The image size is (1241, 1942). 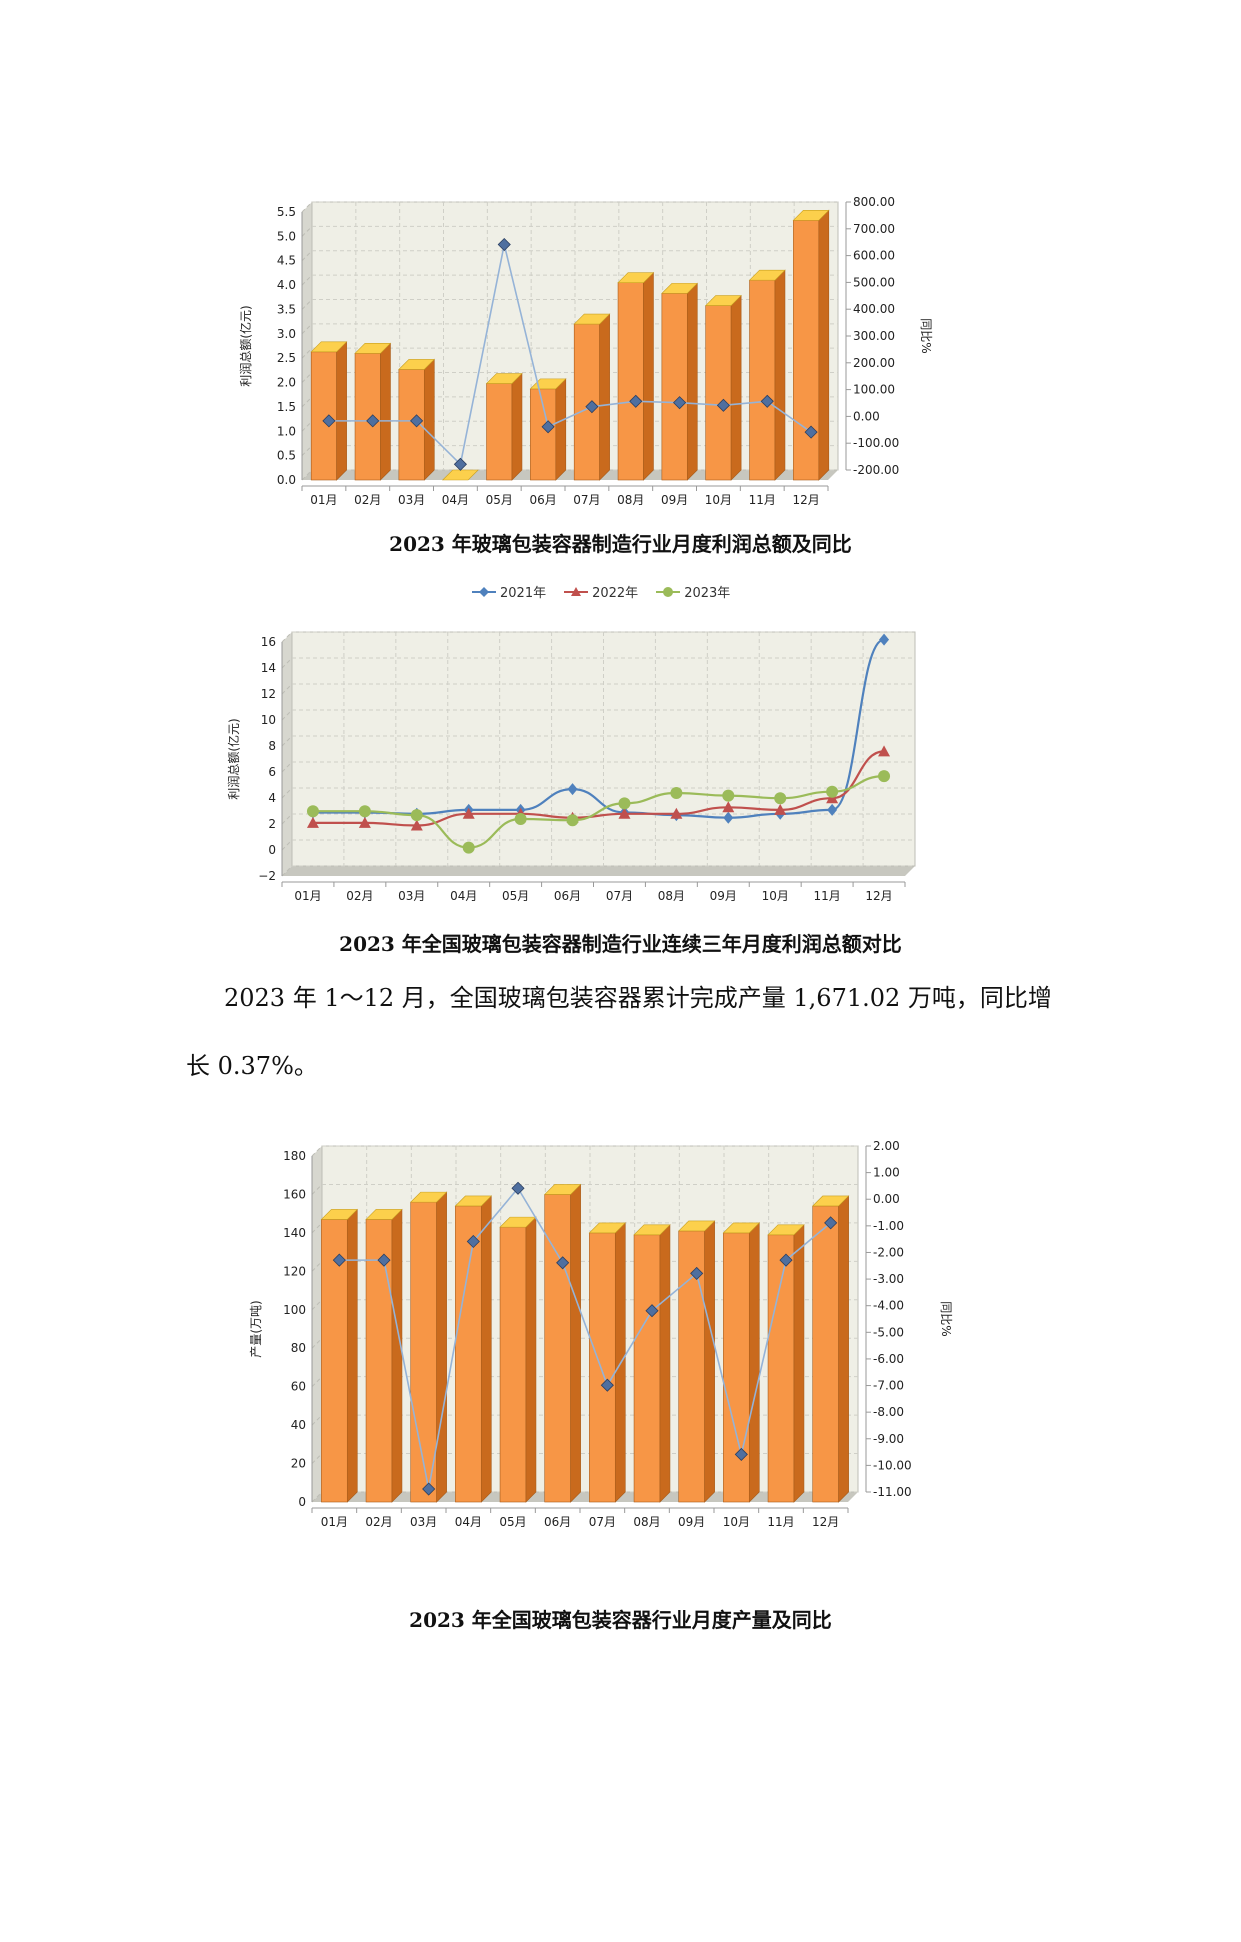 I want to click on y2-tick-label: 800.00, so click(x=874, y=202).